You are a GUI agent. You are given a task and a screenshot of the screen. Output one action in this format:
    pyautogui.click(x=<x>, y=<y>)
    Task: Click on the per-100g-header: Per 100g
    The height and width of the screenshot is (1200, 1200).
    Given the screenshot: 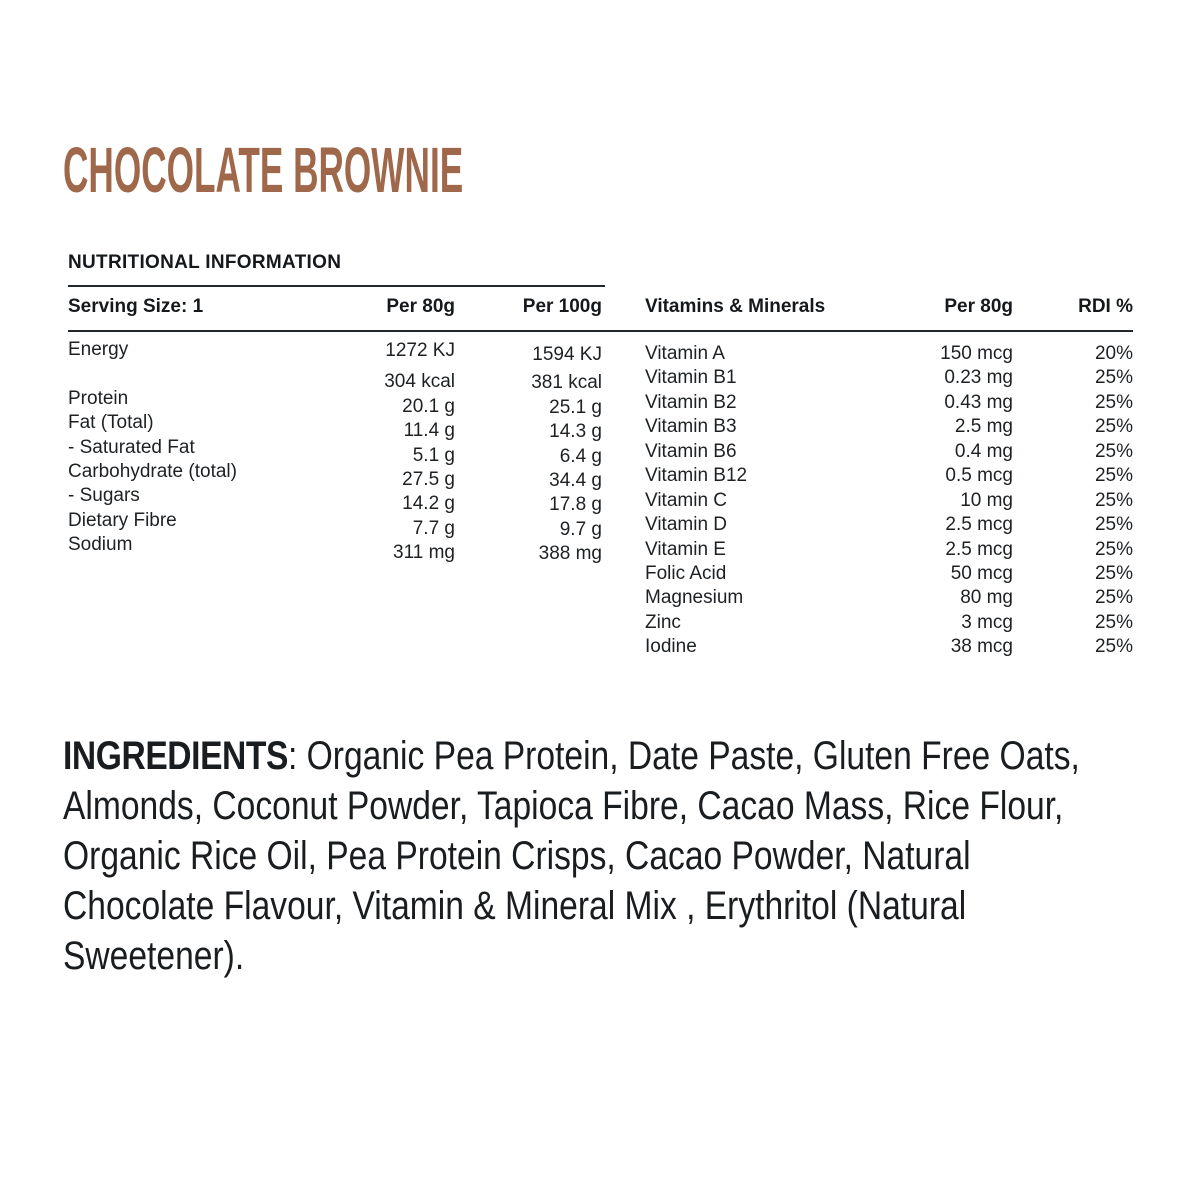 What is the action you would take?
    pyautogui.click(x=562, y=306)
    